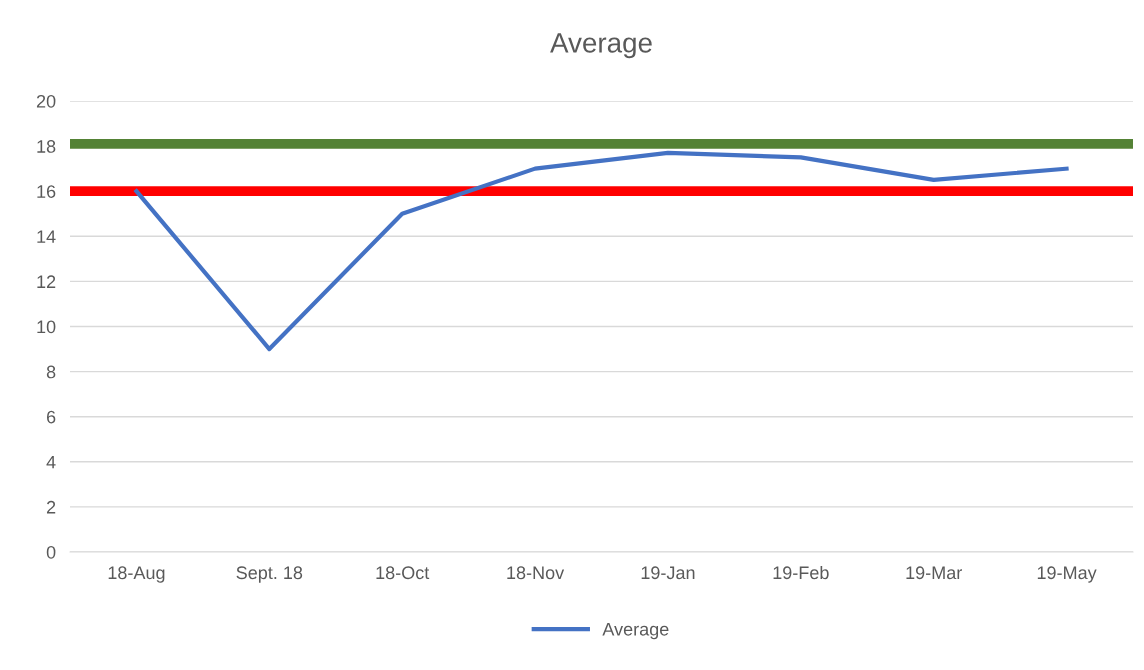 The height and width of the screenshot is (670, 1144). What do you see at coordinates (51, 507) in the screenshot?
I see `y-tick-label: 2` at bounding box center [51, 507].